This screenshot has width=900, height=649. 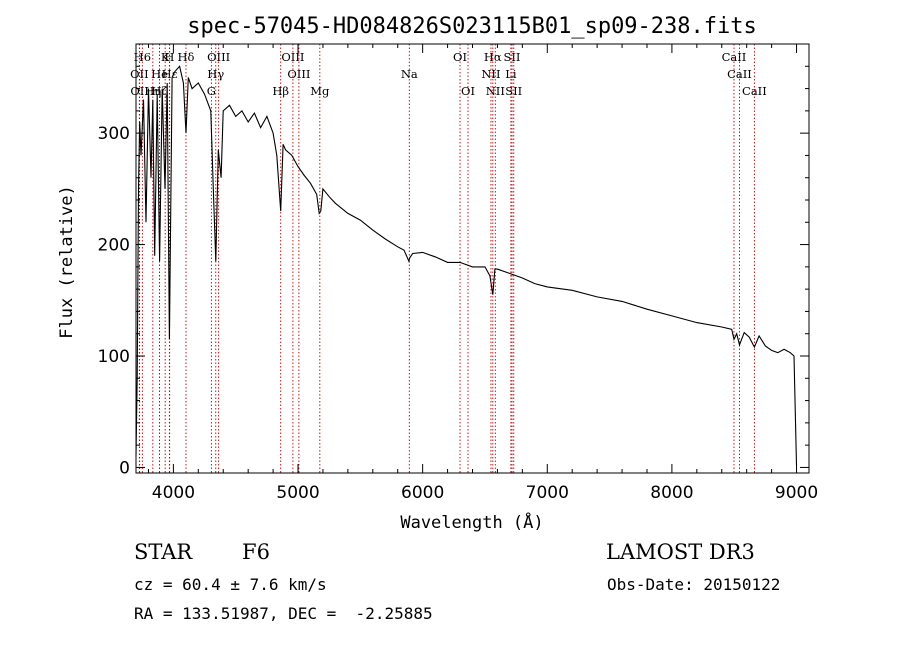 I want to click on y-tick-label: 200, so click(x=114, y=246).